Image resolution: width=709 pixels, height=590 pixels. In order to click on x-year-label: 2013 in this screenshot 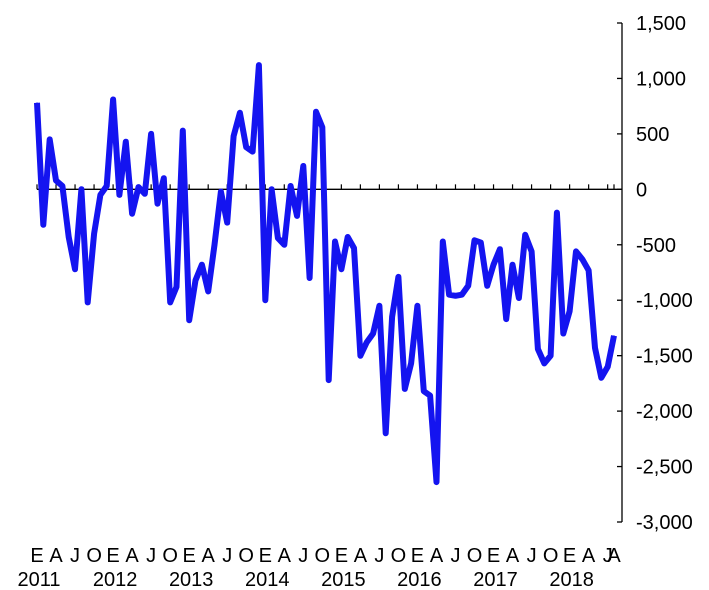, I will do `click(191, 579)`.